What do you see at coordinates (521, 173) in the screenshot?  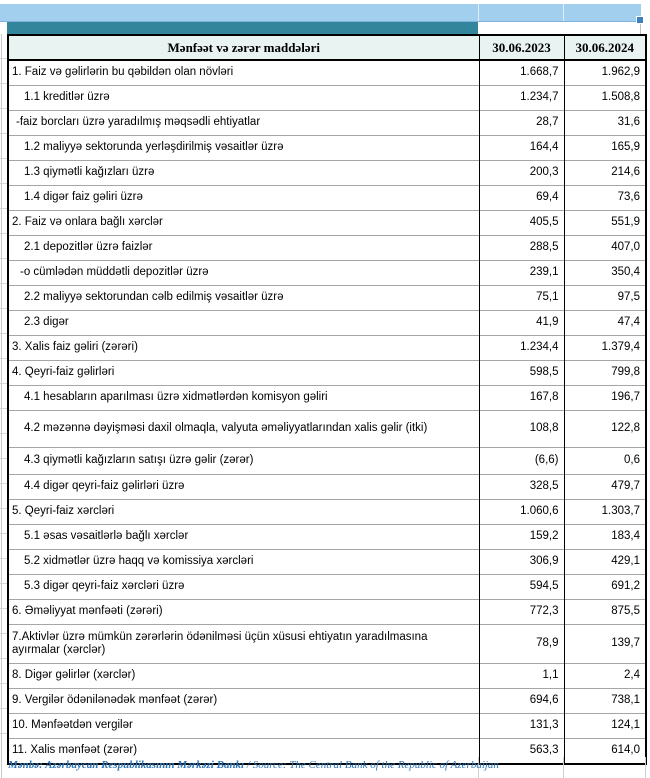 I see `value-2023: 200,3` at bounding box center [521, 173].